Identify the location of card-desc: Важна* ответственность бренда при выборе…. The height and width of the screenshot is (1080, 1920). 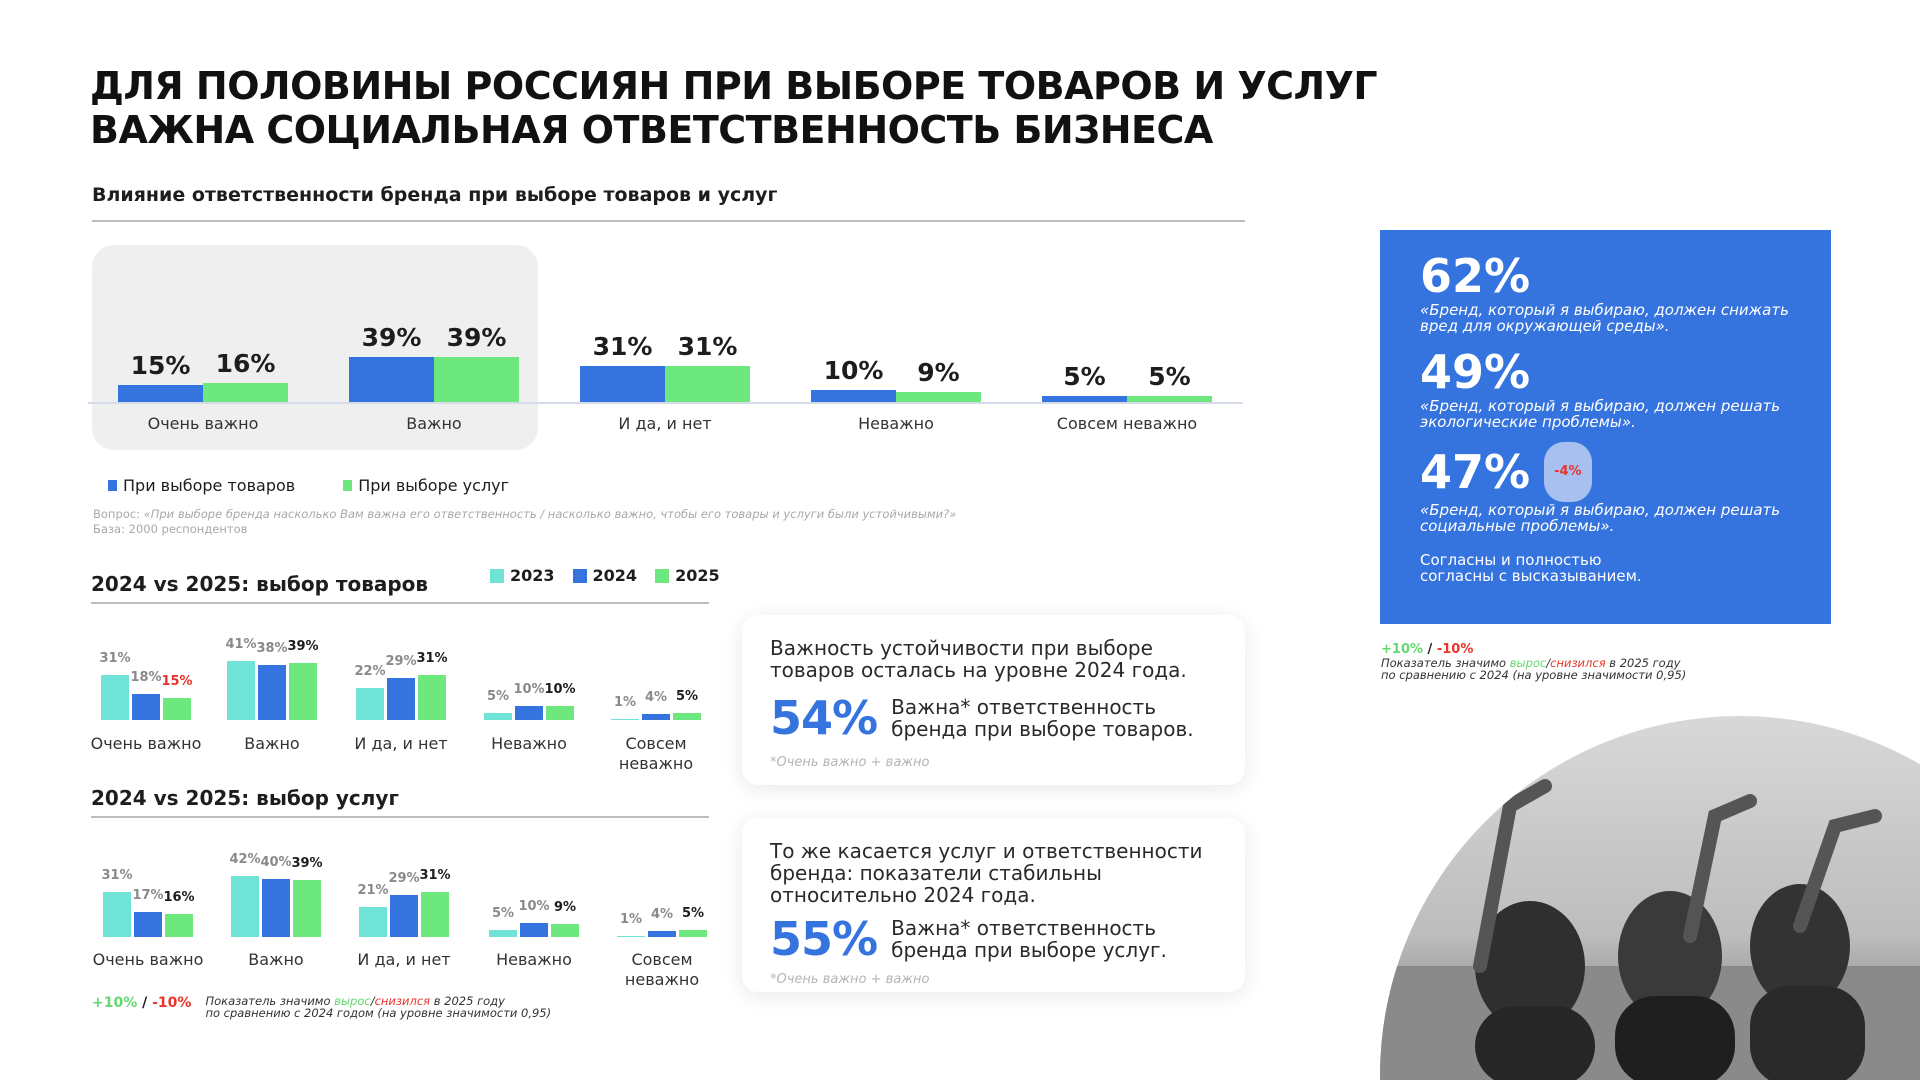
(1029, 939).